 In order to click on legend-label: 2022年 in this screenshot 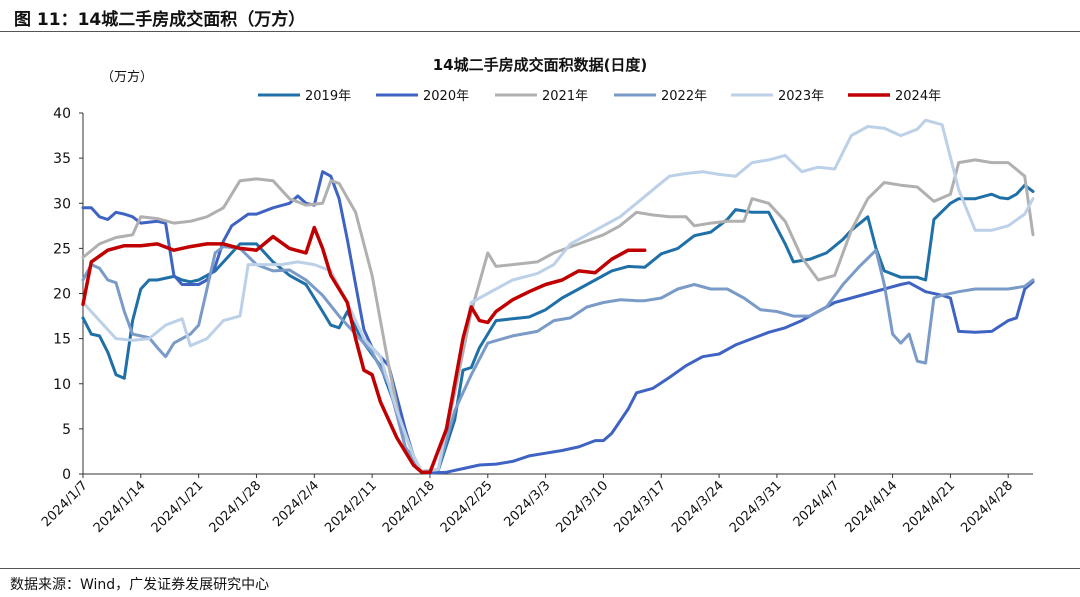, I will do `click(684, 96)`.